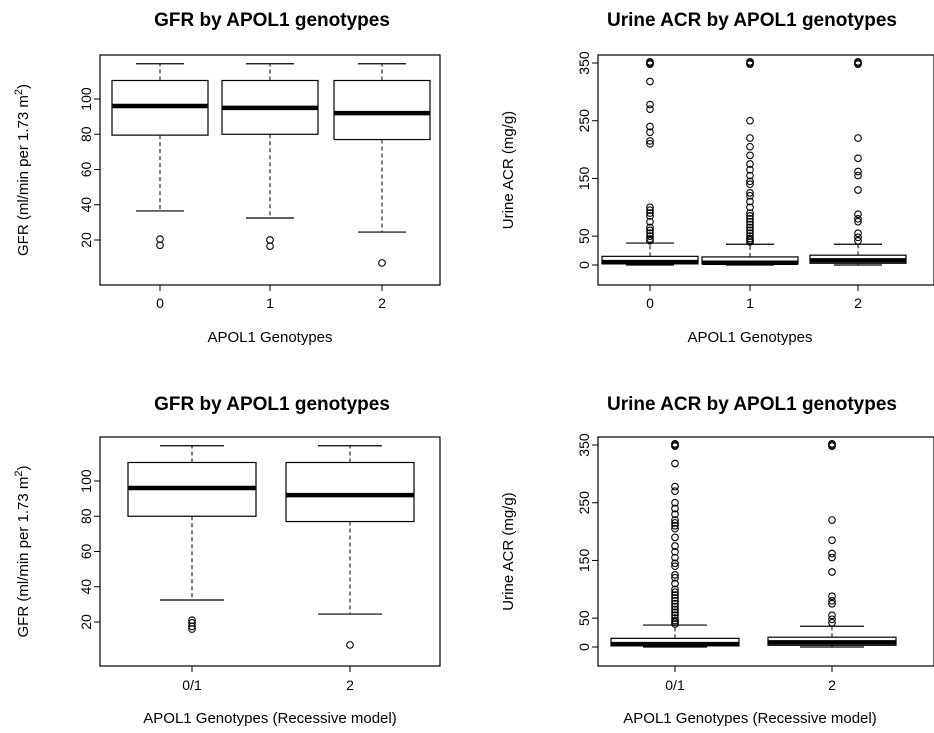  What do you see at coordinates (86, 622) in the screenshot?
I see `y-tick-label: 20` at bounding box center [86, 622].